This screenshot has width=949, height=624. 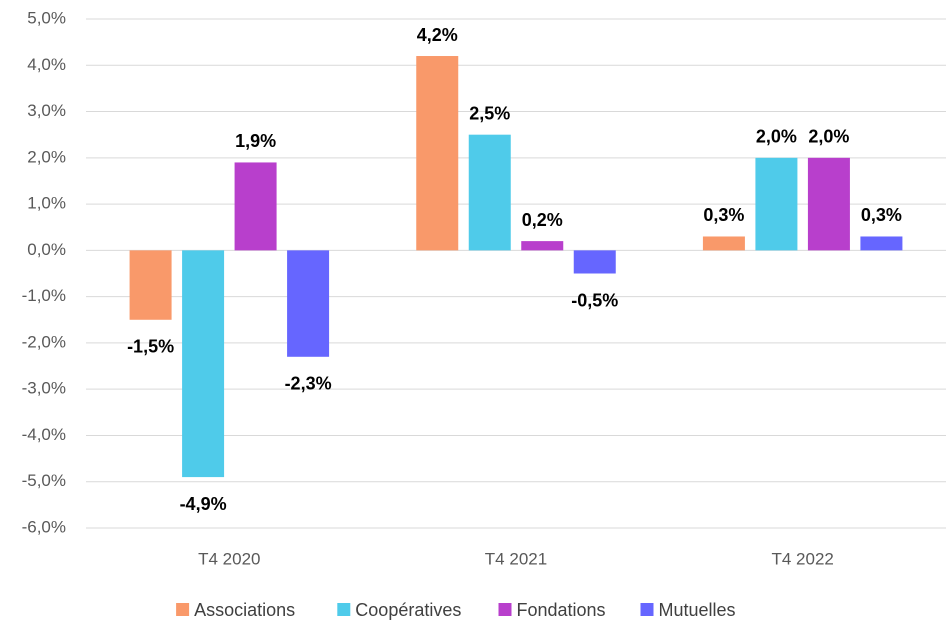 I want to click on legend-label: Coopératives, so click(x=408, y=610).